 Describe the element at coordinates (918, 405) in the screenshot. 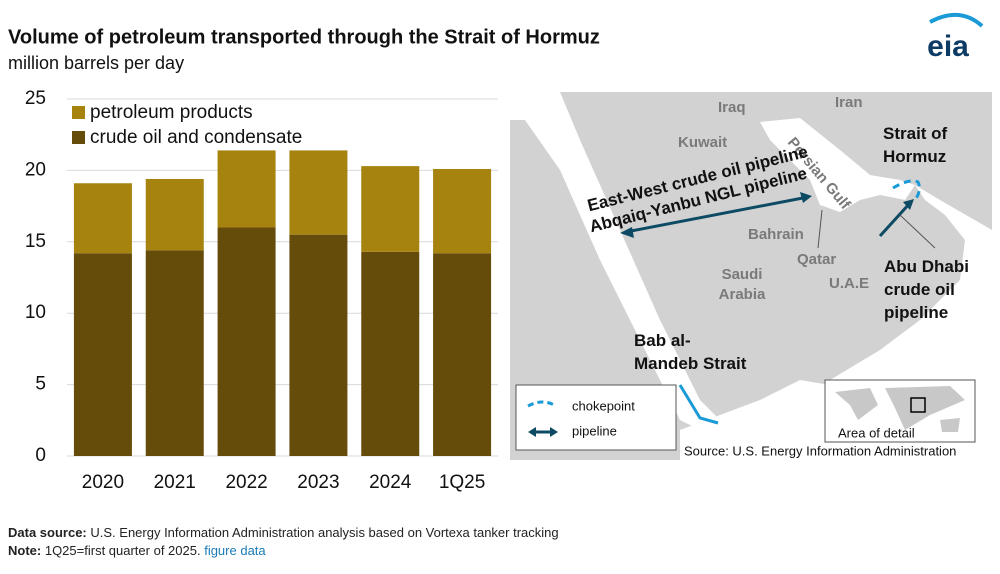

I see `inset-area` at that location.